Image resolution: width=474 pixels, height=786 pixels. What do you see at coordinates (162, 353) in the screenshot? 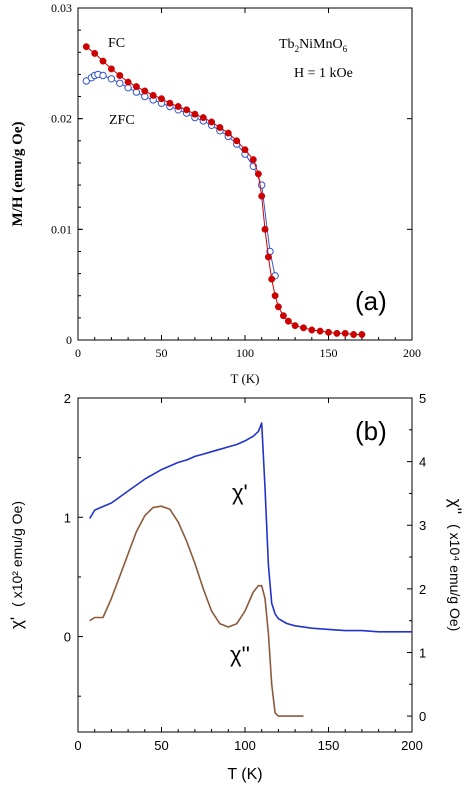
I see `panel-a-x-tick-label: 50` at bounding box center [162, 353].